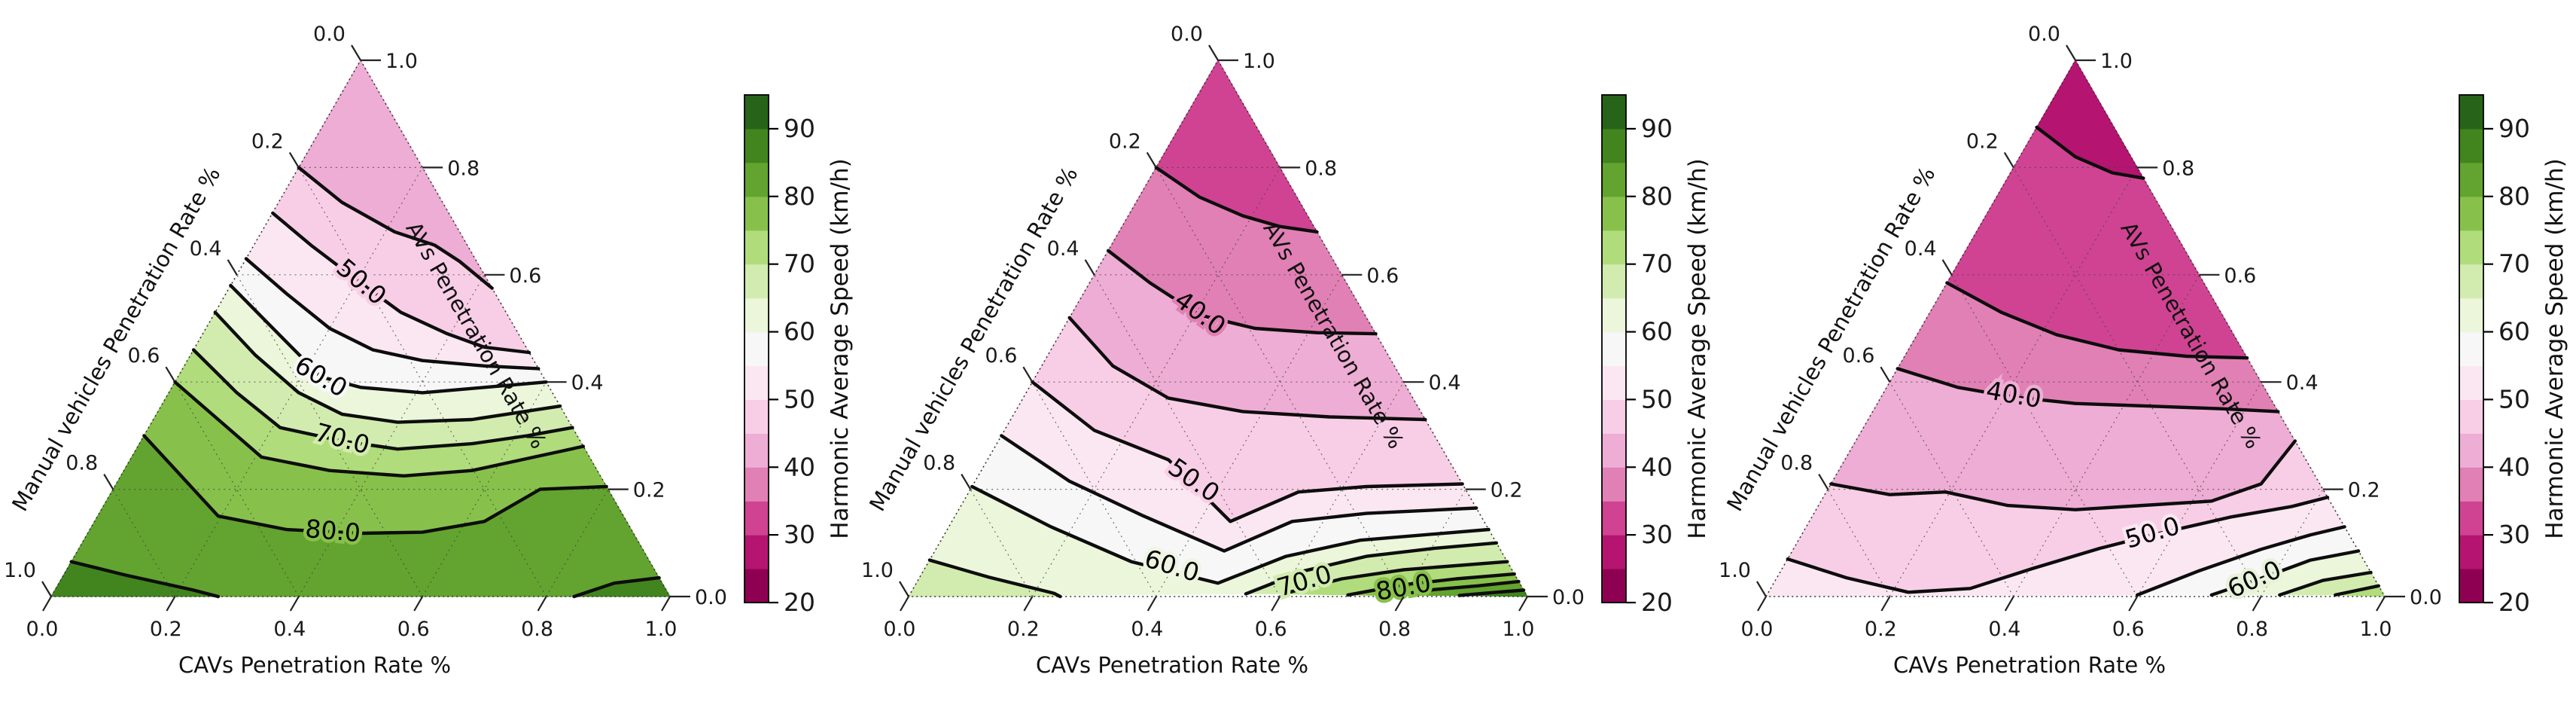 This screenshot has width=2576, height=705. Describe the element at coordinates (799, 399) in the screenshot. I see `colorbar-tick-label: 50` at that location.